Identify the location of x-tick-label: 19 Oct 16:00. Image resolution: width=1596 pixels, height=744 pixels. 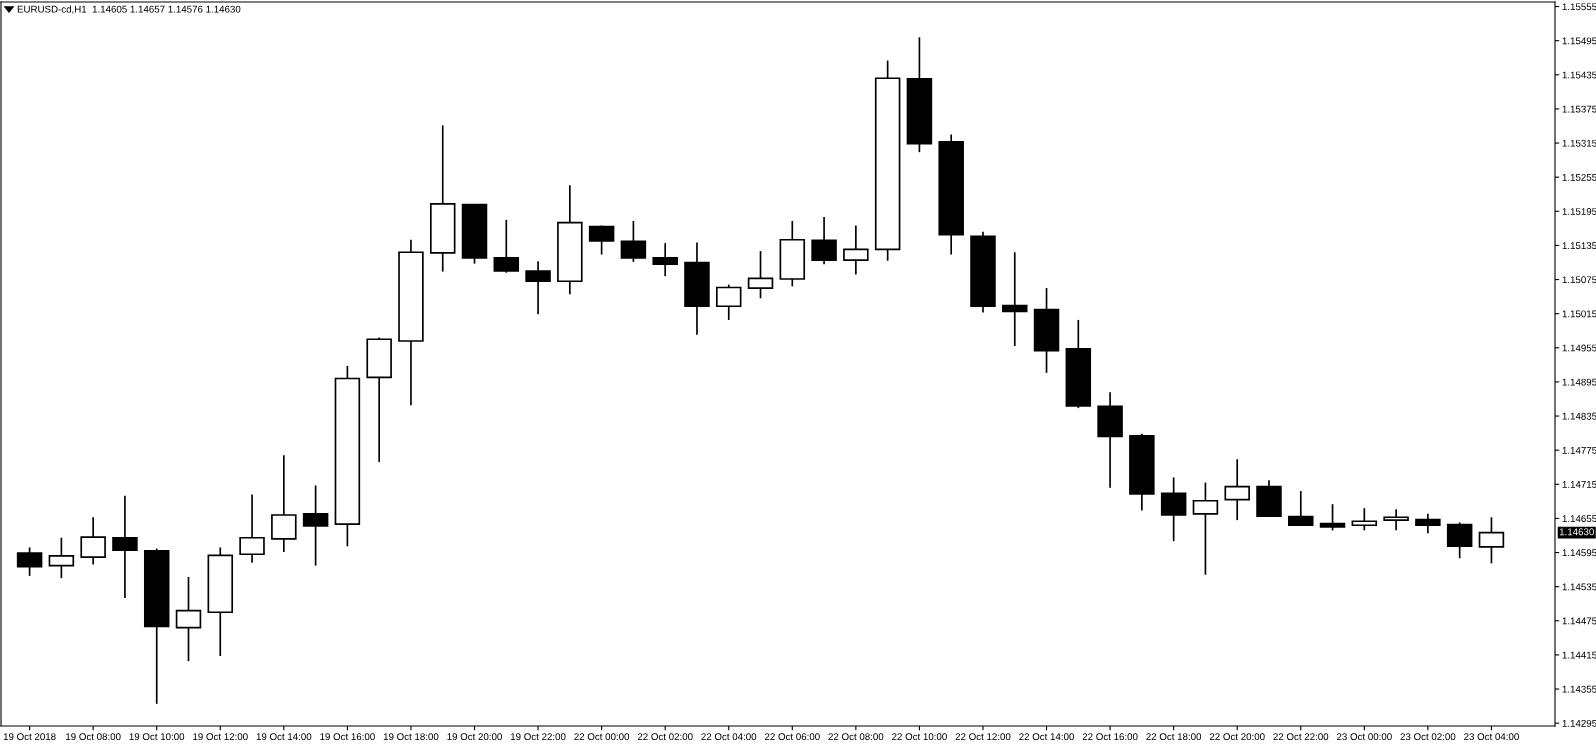
(347, 737).